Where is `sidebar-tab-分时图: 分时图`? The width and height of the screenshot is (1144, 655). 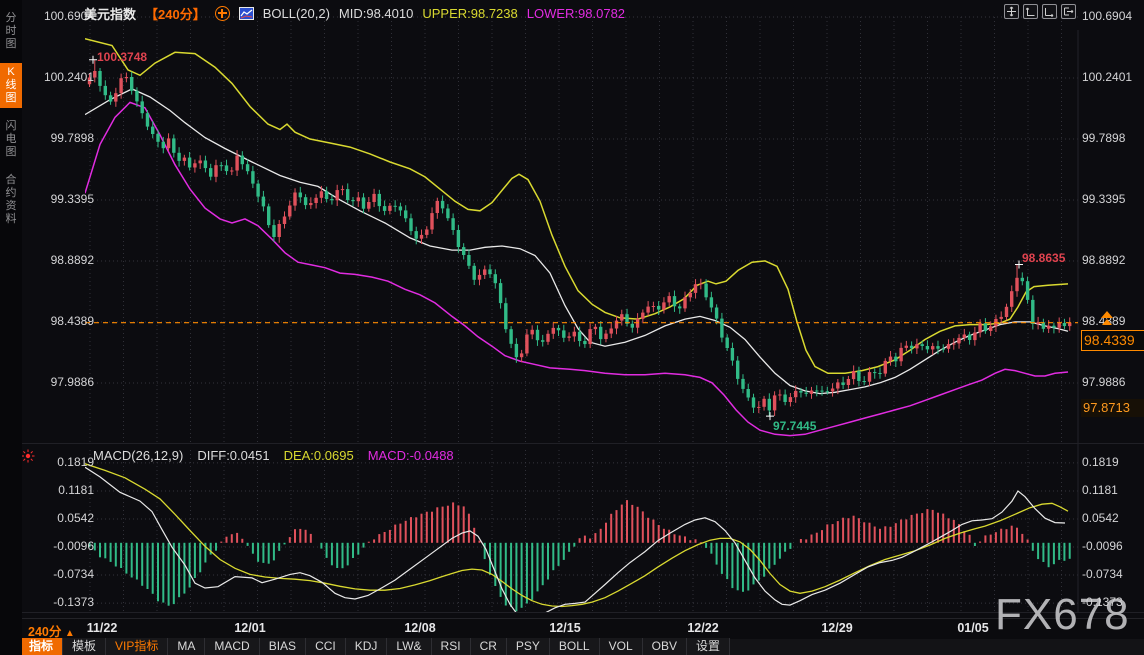 sidebar-tab-分时图: 分时图 is located at coordinates (11, 31).